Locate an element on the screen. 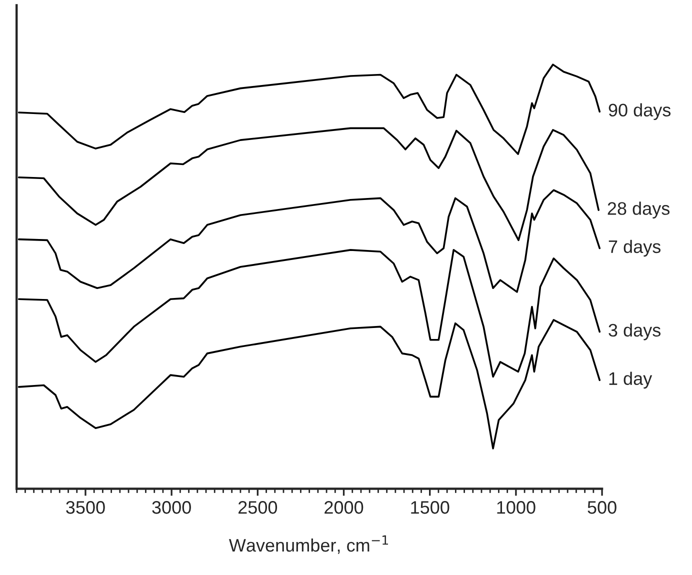  series-label: 28 days is located at coordinates (639, 210).